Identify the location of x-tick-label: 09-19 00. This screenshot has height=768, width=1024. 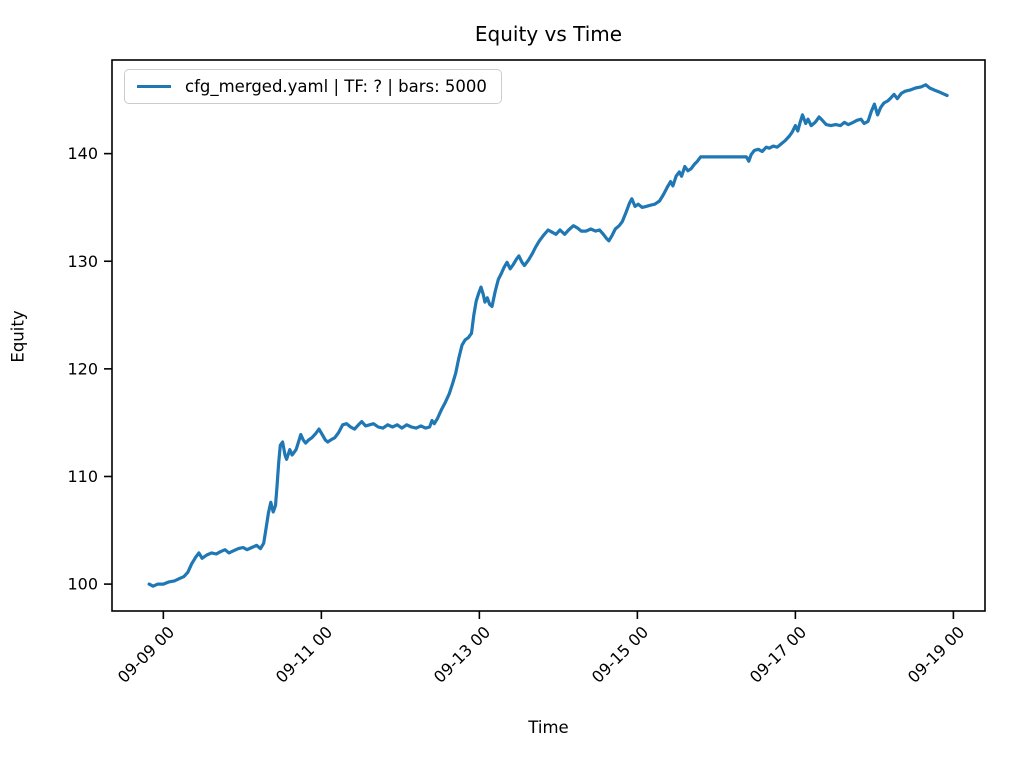
(936, 654).